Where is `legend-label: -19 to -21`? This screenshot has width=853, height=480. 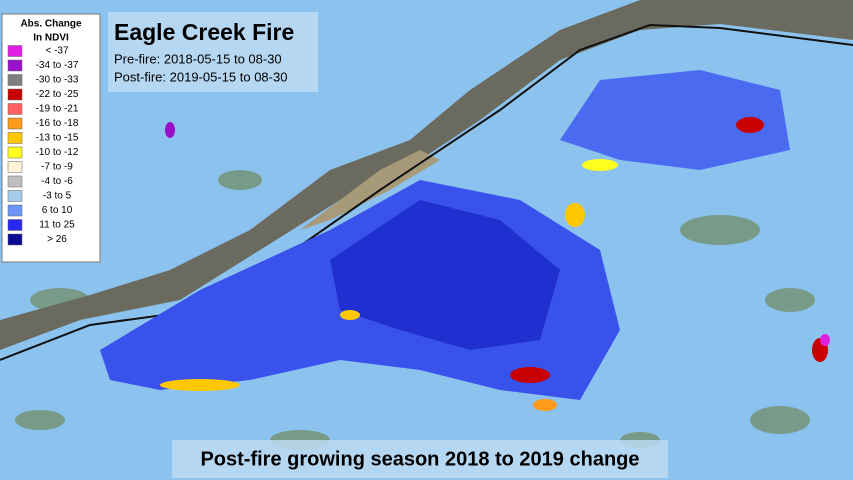
legend-label: -19 to -21 is located at coordinates (57, 109).